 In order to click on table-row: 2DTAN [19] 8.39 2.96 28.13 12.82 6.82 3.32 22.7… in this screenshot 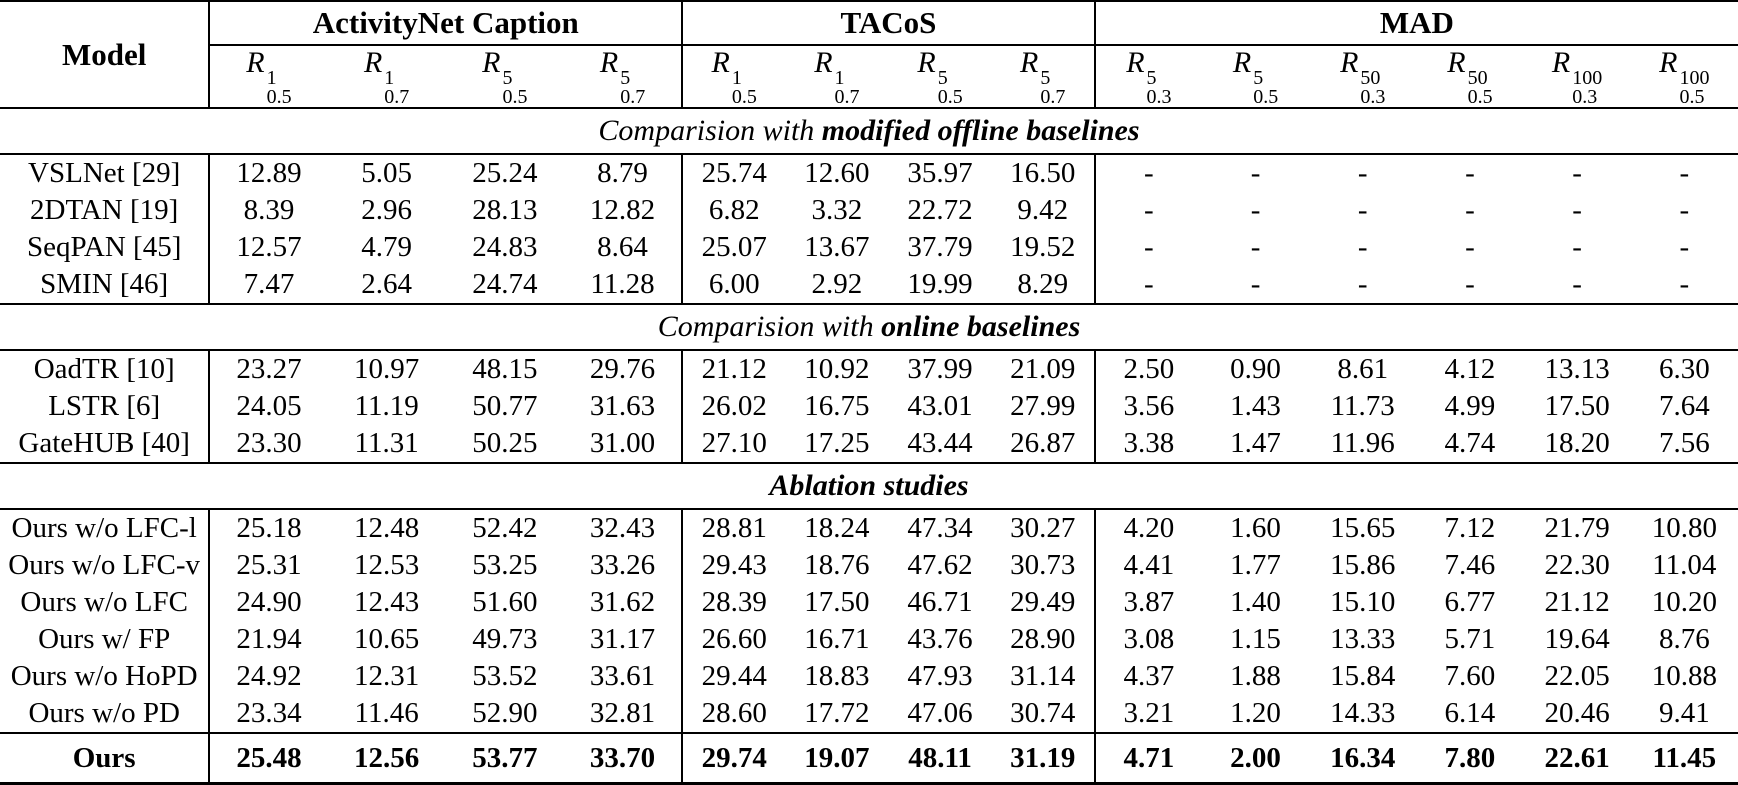, I will do `click(869, 210)`.